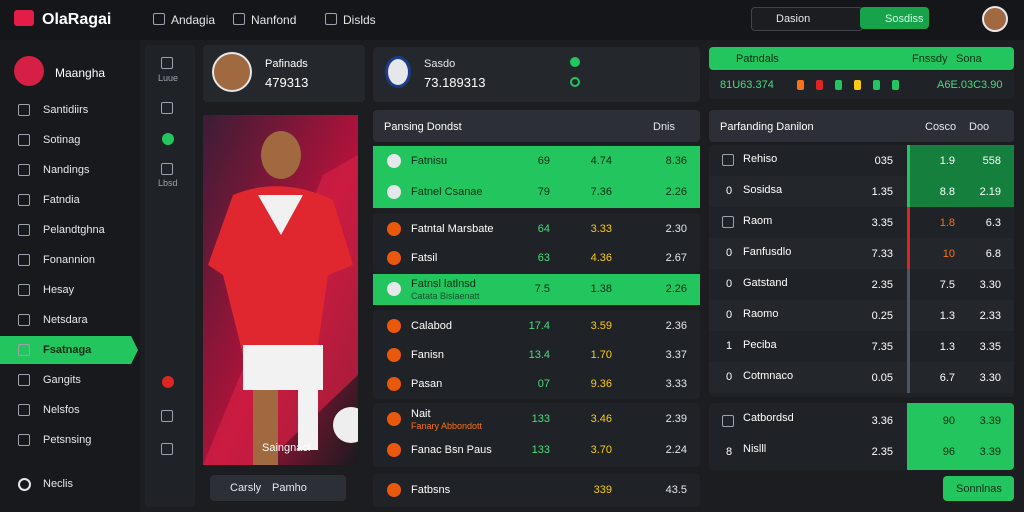 Image resolution: width=1024 pixels, height=512 pixels. What do you see at coordinates (80, 73) in the screenshot?
I see `profile-name: Maangha` at bounding box center [80, 73].